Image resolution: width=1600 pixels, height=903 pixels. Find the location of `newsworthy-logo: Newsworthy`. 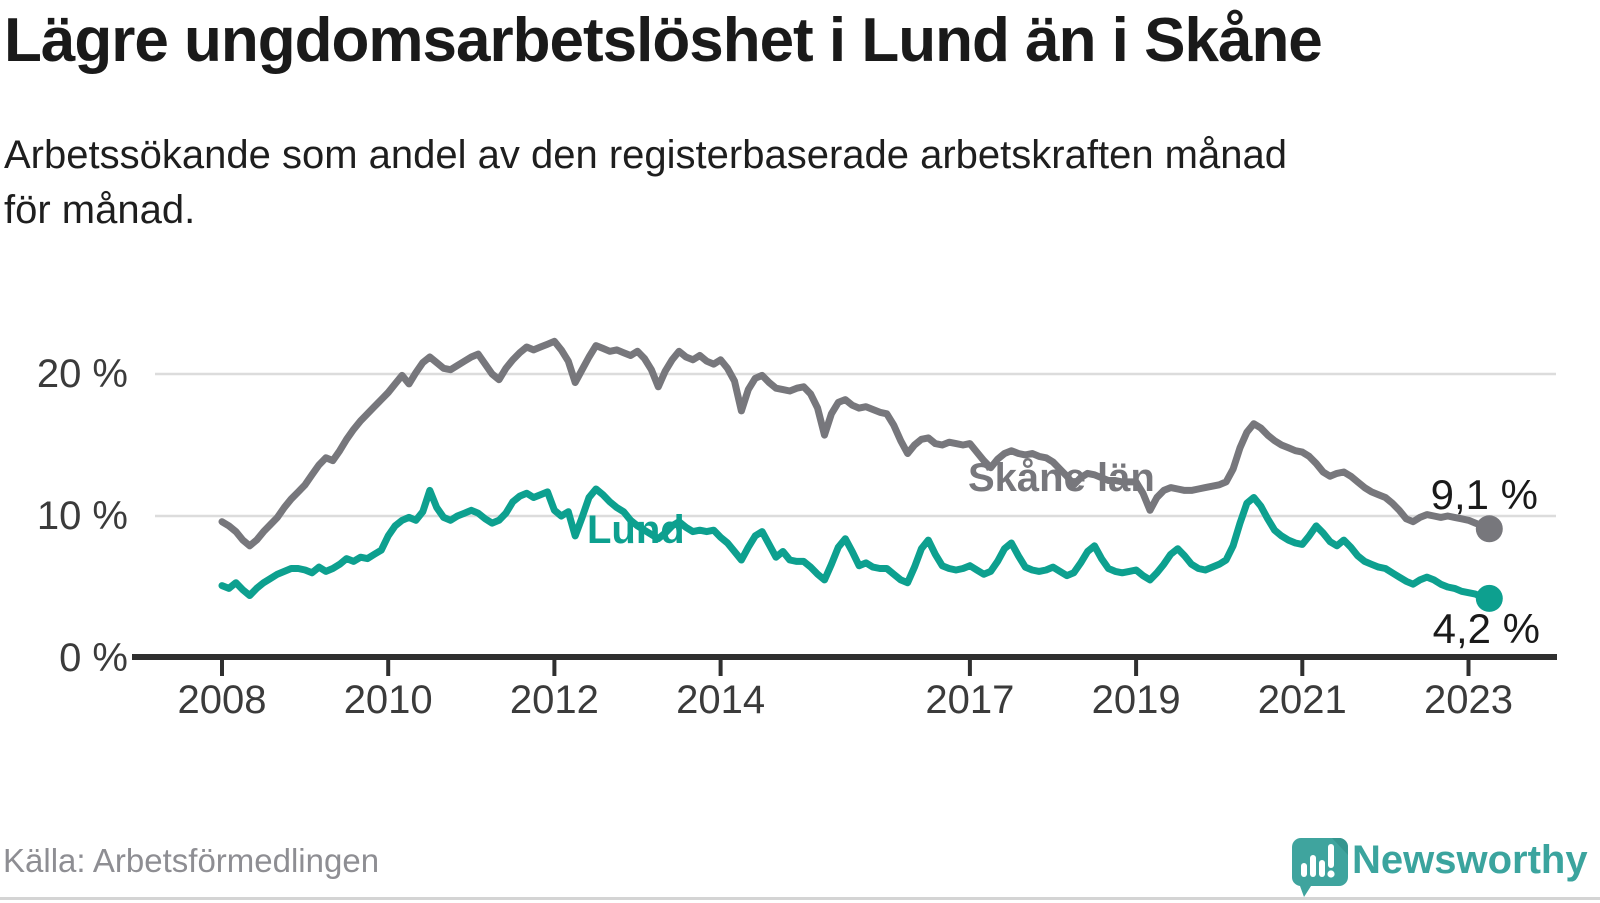

newsworthy-logo: Newsworthy is located at coordinates (1443, 865).